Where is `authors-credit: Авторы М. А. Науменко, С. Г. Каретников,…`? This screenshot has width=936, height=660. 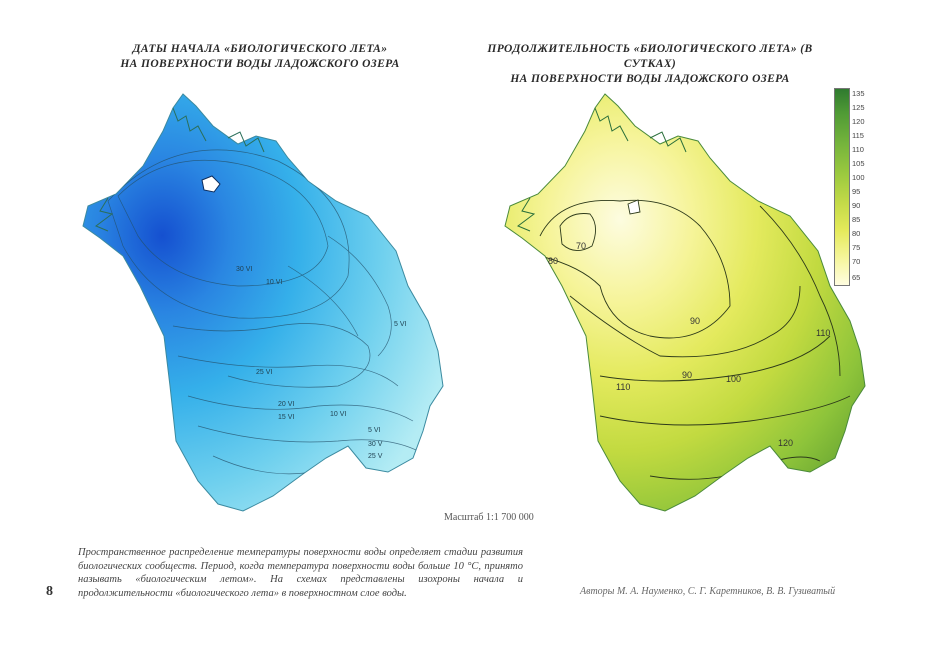
authors-credit: Авторы М. А. Науменко, С. Г. Каретников,… is located at coordinates (708, 591).